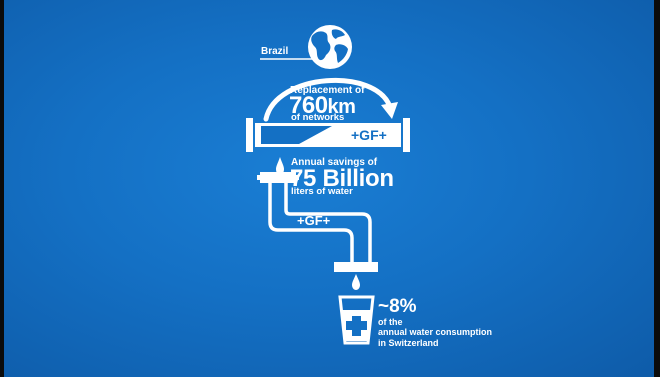  I want to click on consumption-line-3: in Switzerland, so click(408, 343).